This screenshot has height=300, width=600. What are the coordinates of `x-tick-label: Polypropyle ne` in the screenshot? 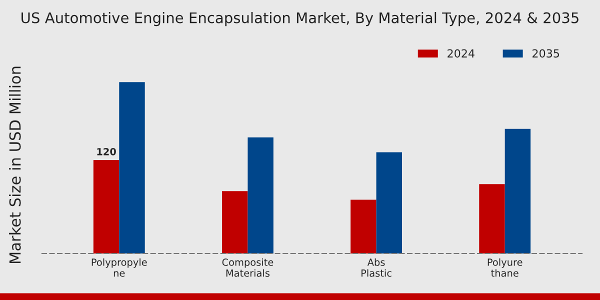 It's located at (119, 267).